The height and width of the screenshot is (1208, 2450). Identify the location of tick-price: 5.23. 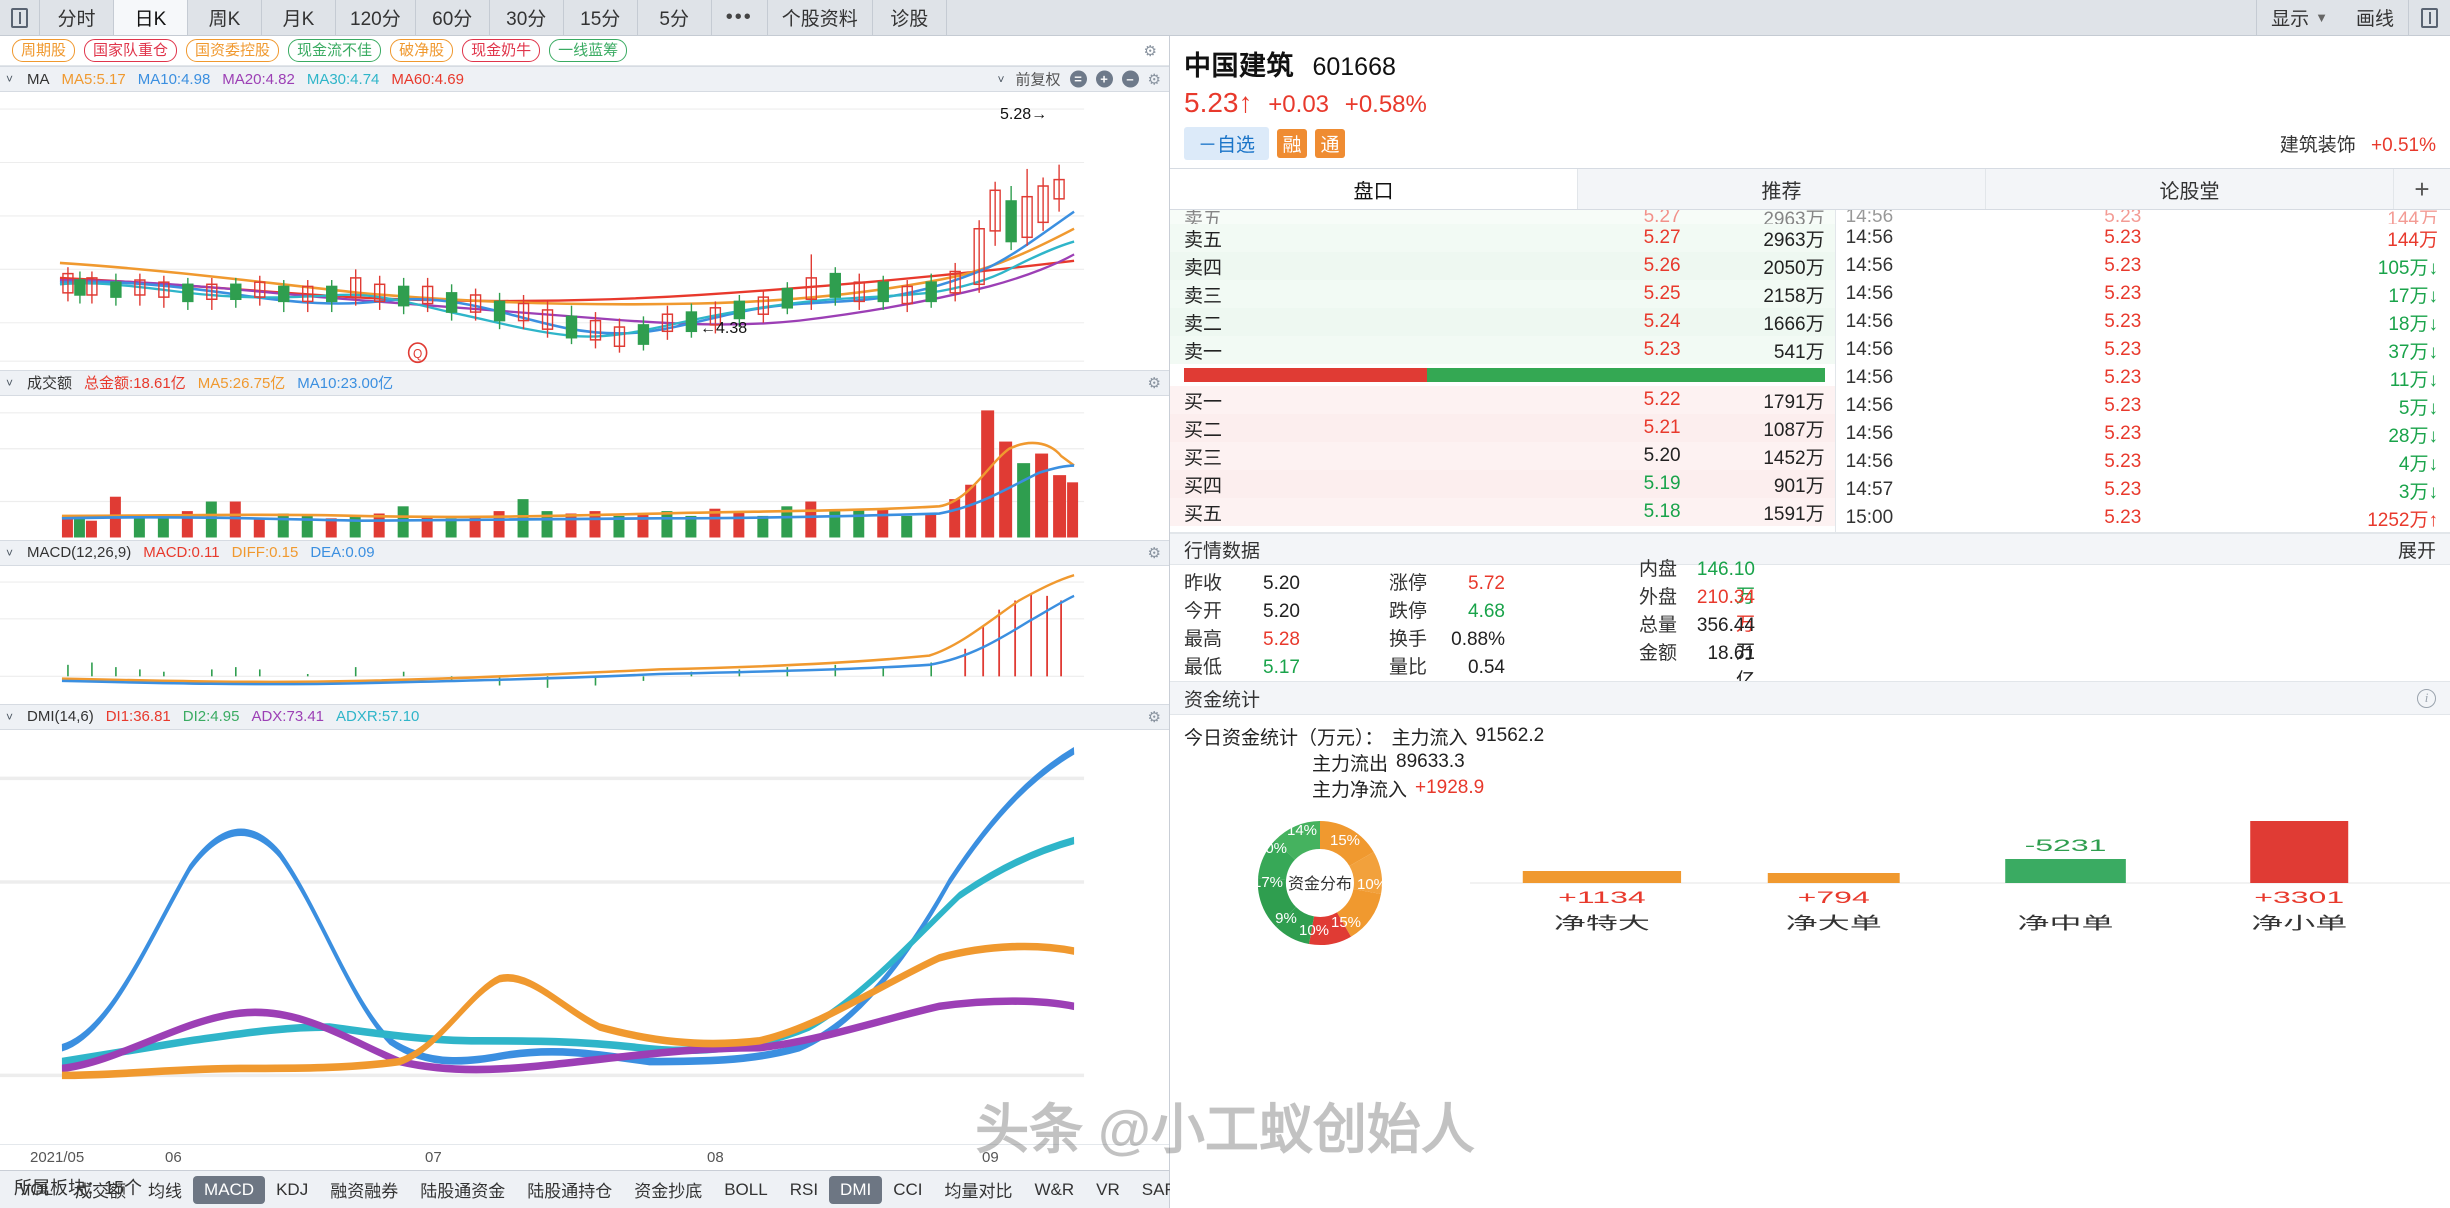
(2123, 517).